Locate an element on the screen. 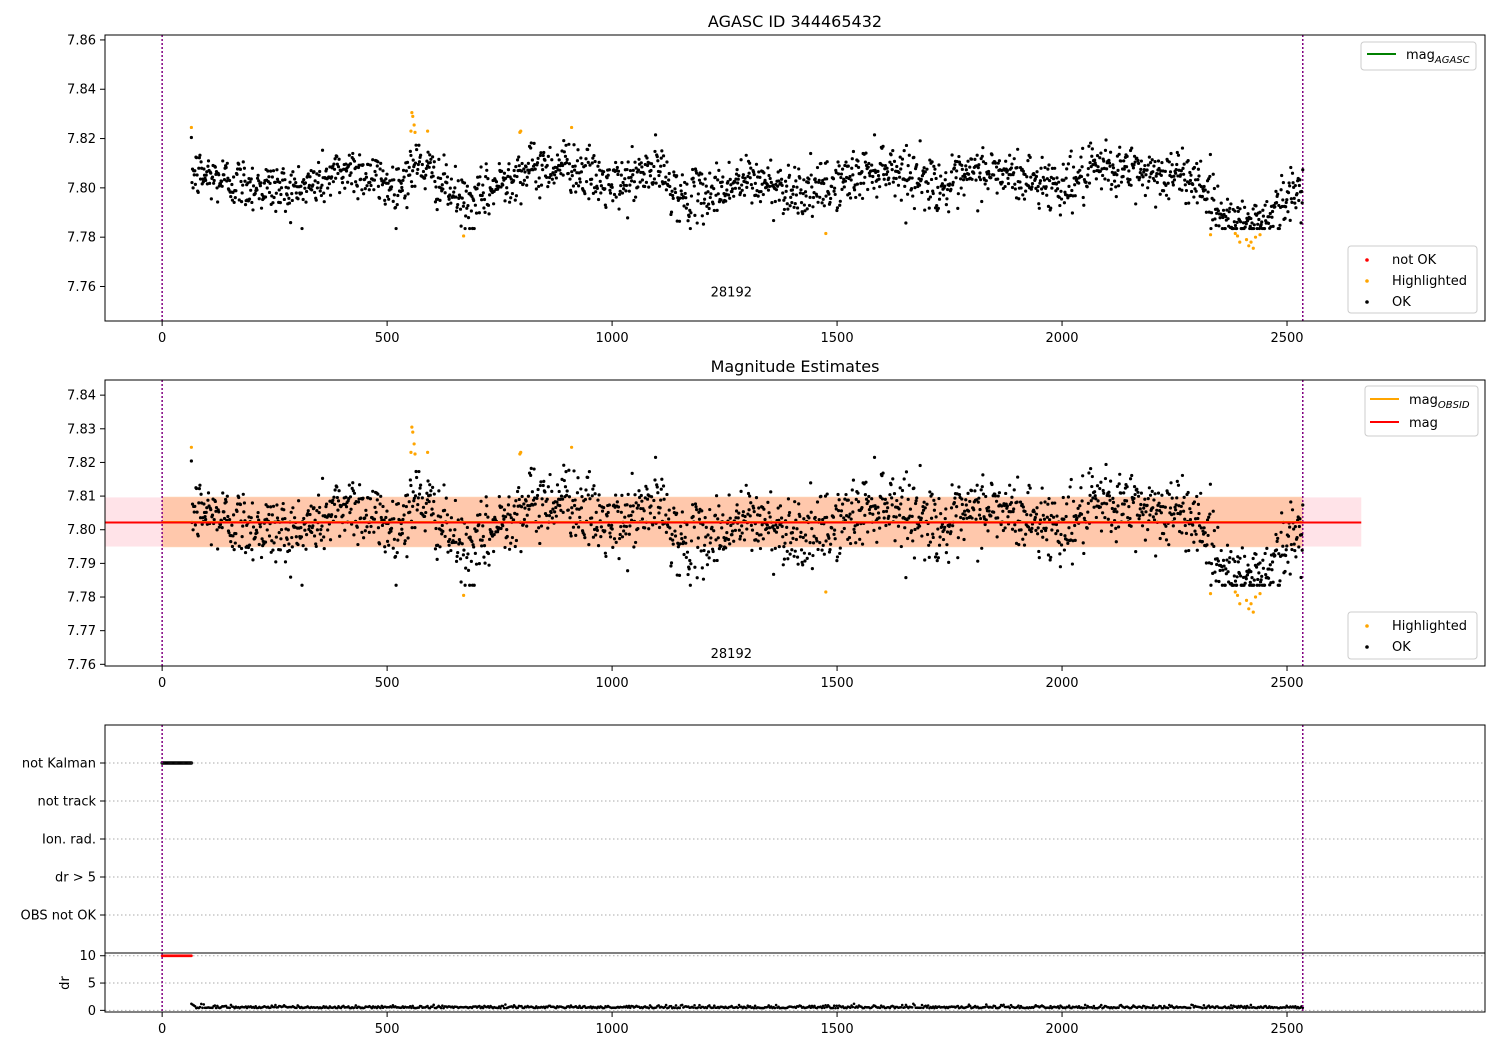 The height and width of the screenshot is (1050, 1500). y-tick-label: 7.76 is located at coordinates (81, 665).